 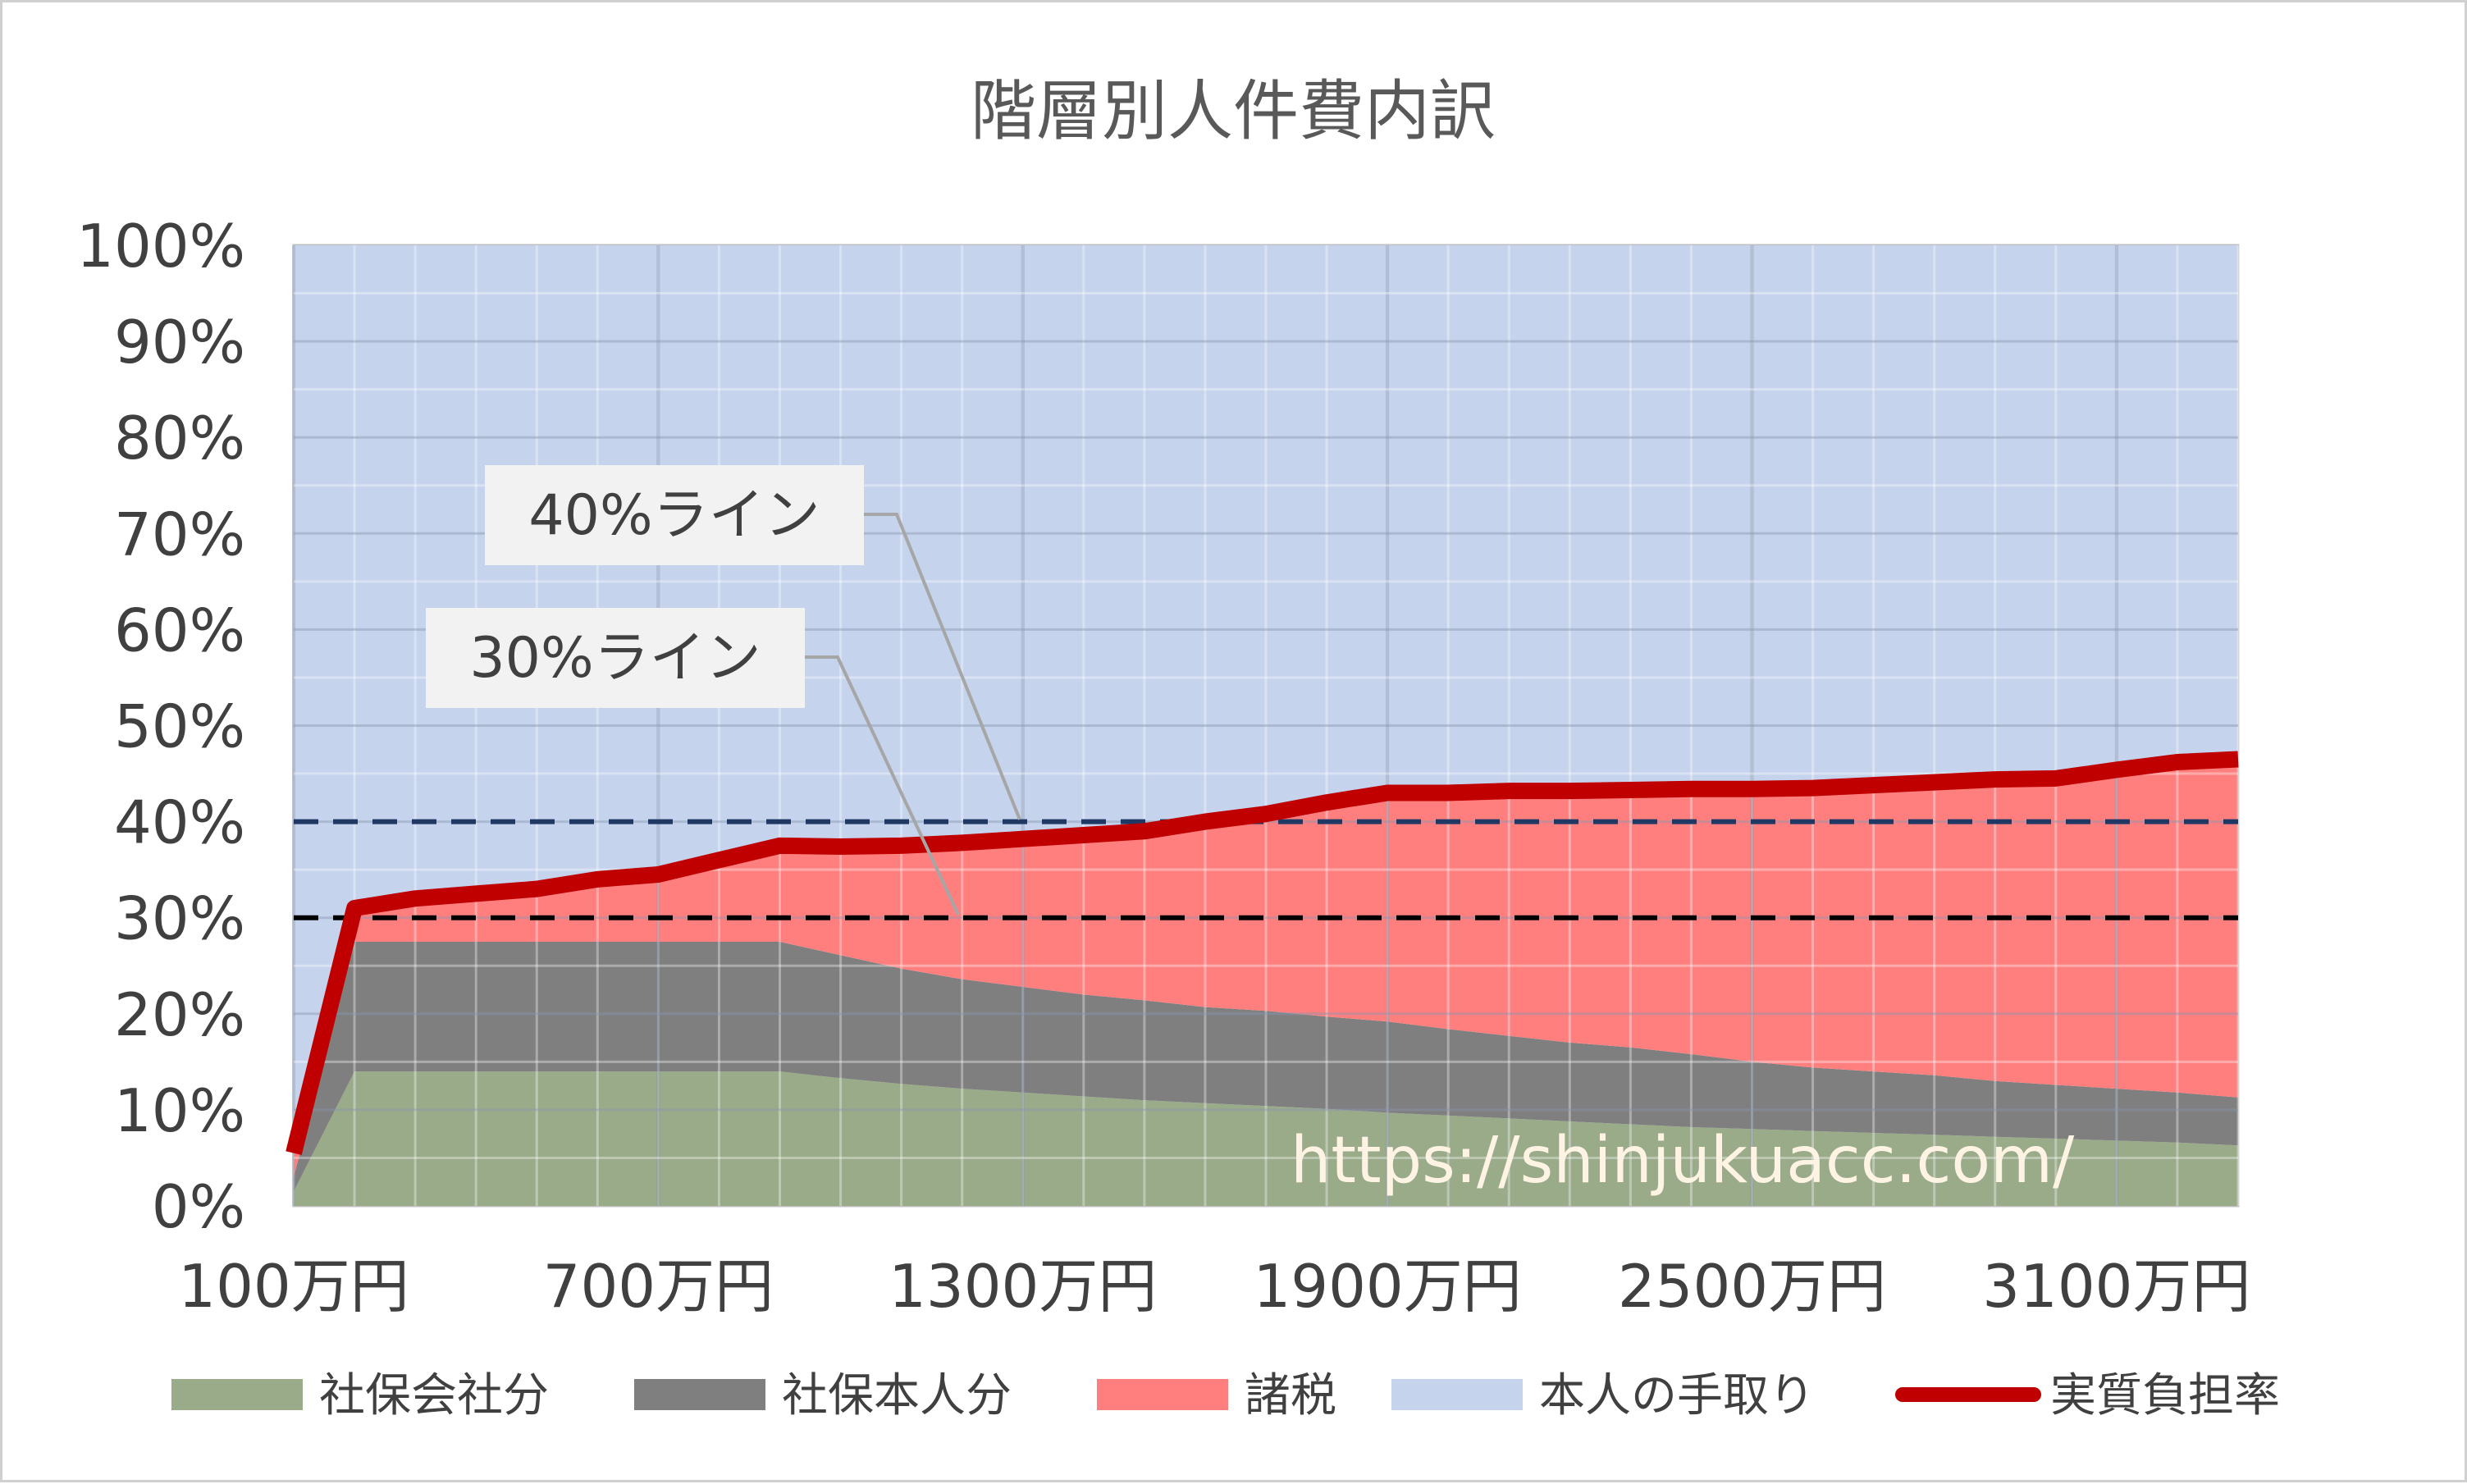 What do you see at coordinates (179, 822) in the screenshot?
I see `y-tick-label: 40%` at bounding box center [179, 822].